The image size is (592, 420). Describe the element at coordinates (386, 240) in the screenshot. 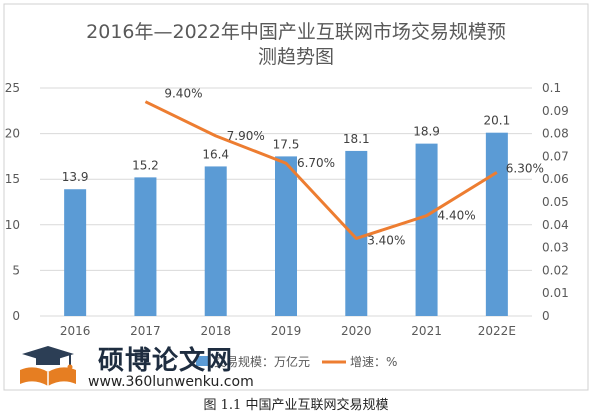

I see `growth-data-label: 3.40%` at that location.